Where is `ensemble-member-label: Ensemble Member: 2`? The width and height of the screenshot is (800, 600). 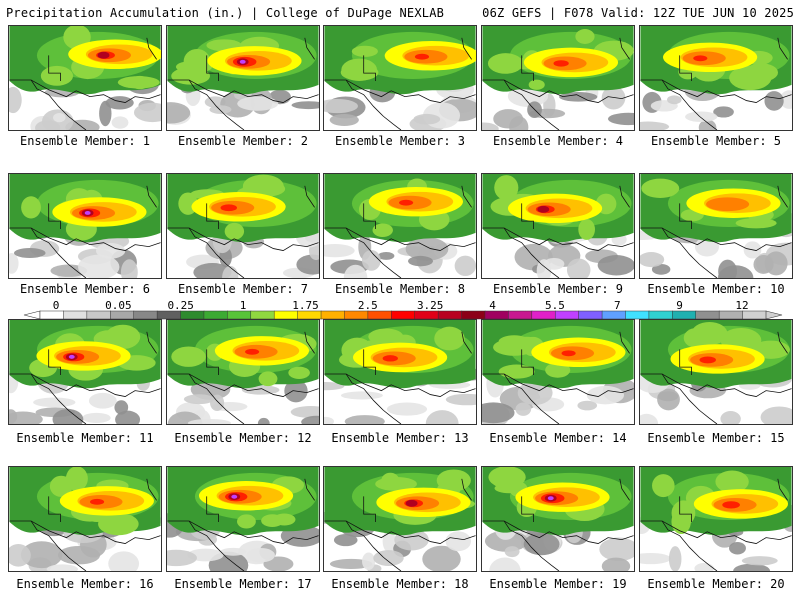 ensemble-member-label: Ensemble Member: 2 is located at coordinates (243, 141).